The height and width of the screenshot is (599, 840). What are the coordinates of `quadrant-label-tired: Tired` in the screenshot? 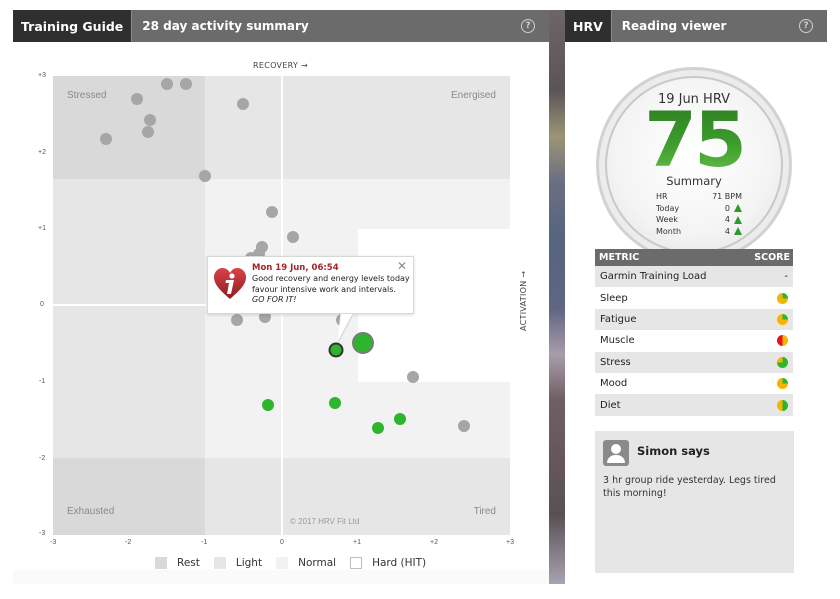 It's located at (484, 511).